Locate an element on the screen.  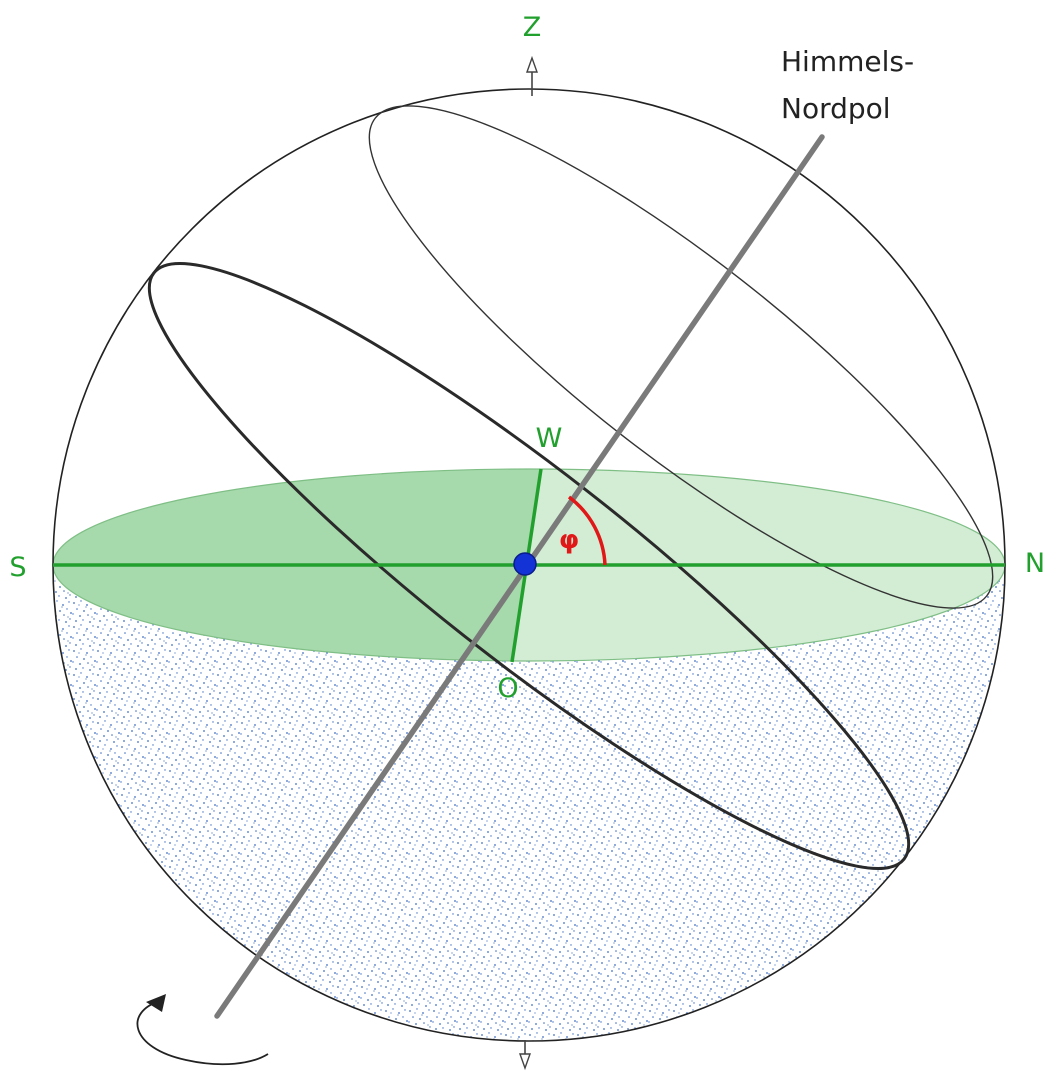
rotation-arrow-icon is located at coordinates (202, 1030).